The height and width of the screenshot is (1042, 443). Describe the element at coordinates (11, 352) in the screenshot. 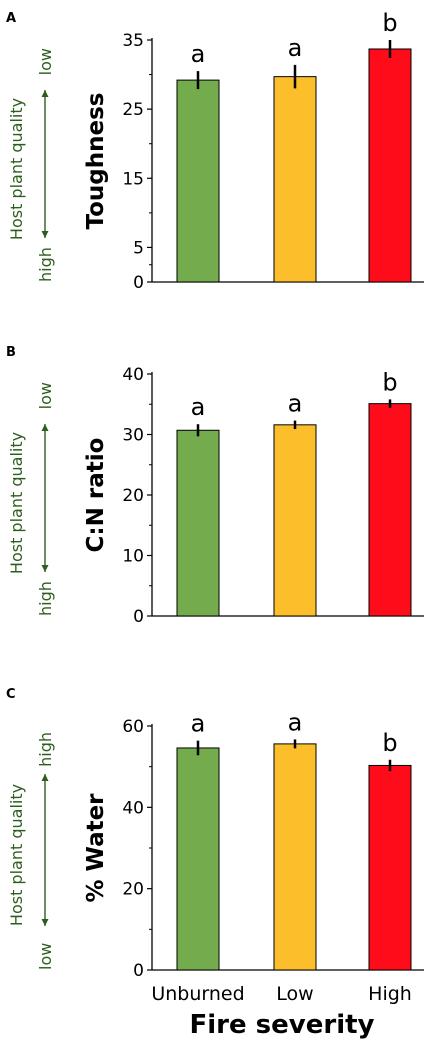

I see `panel-b-label: B` at that location.